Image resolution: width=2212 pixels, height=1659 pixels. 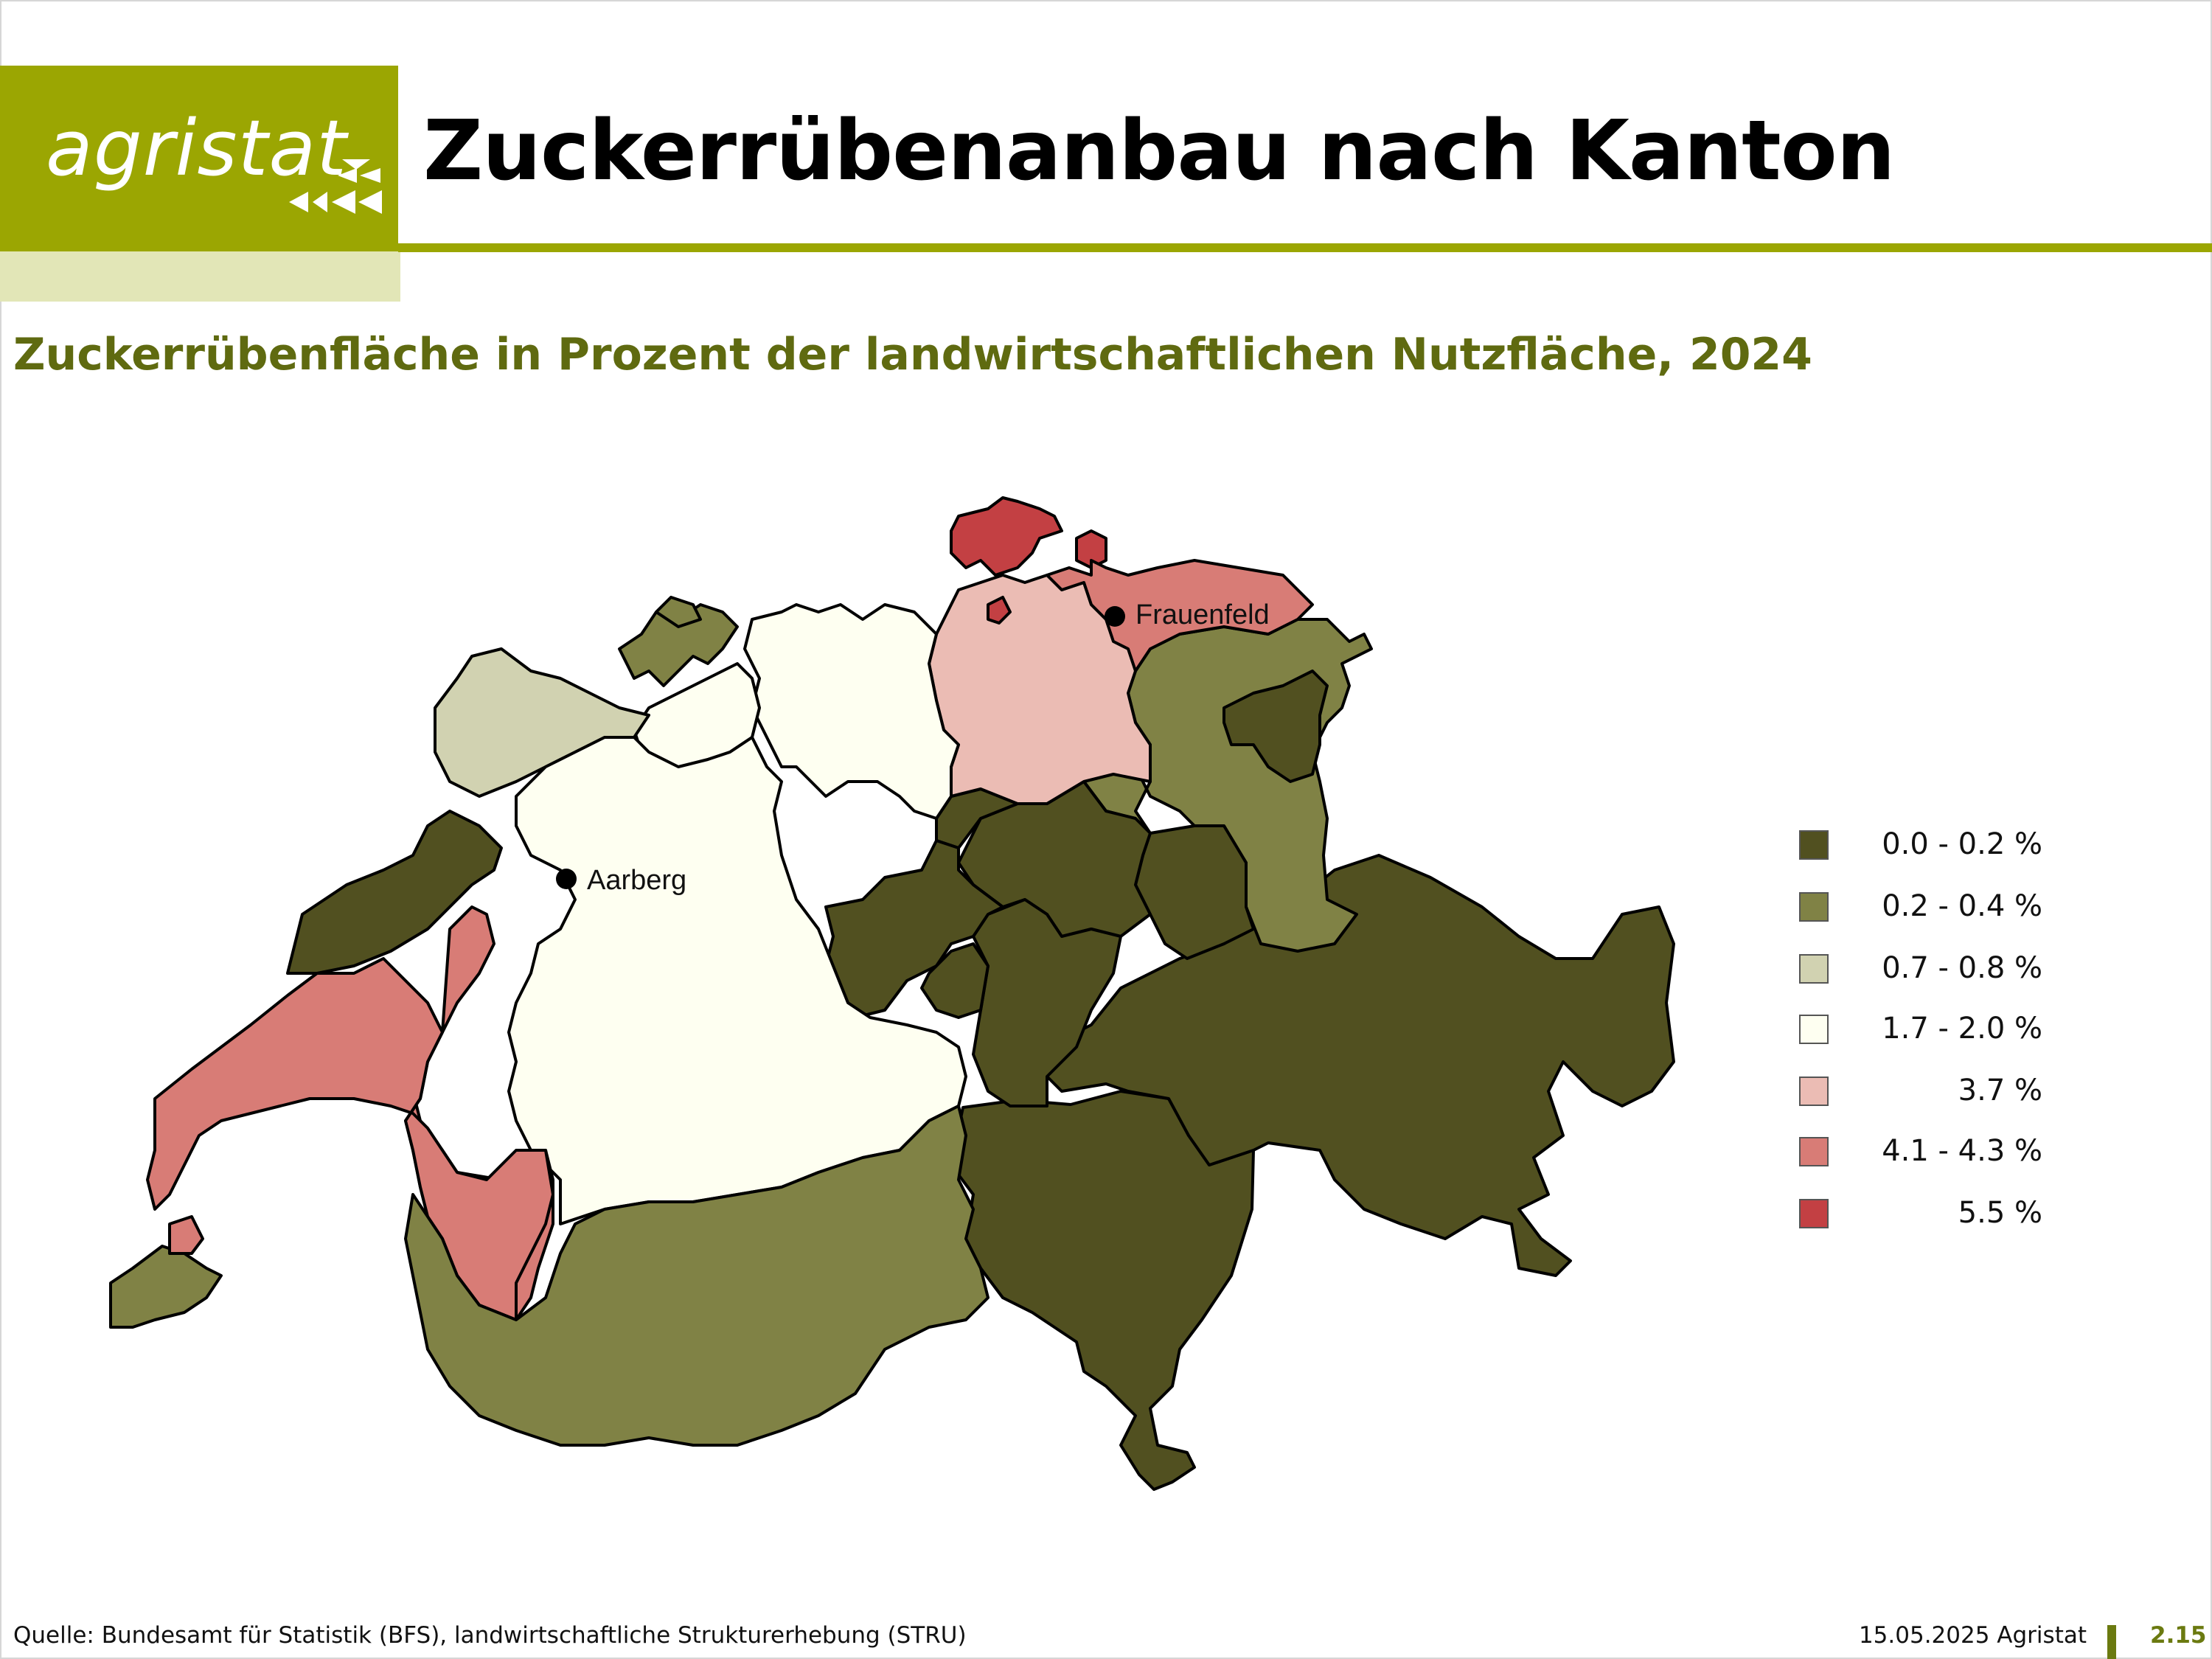 What do you see at coordinates (1194, 892) in the screenshot?
I see `canton-glarus` at bounding box center [1194, 892].